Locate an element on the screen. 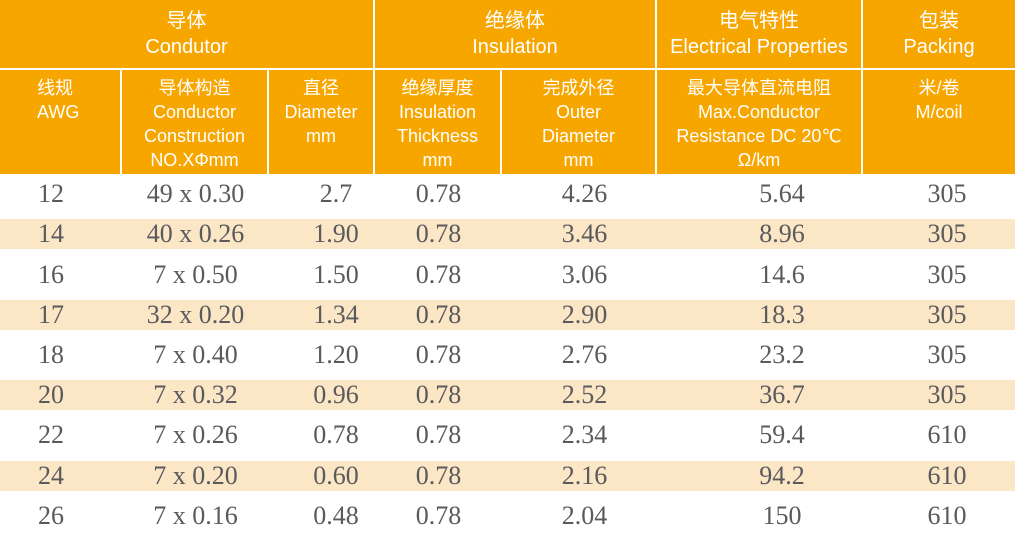 This screenshot has height=536, width=1015. table-row-awg-22: 22 7 x 0.26 0.78 0.78 2.34 59.4 610 is located at coordinates (507, 435).